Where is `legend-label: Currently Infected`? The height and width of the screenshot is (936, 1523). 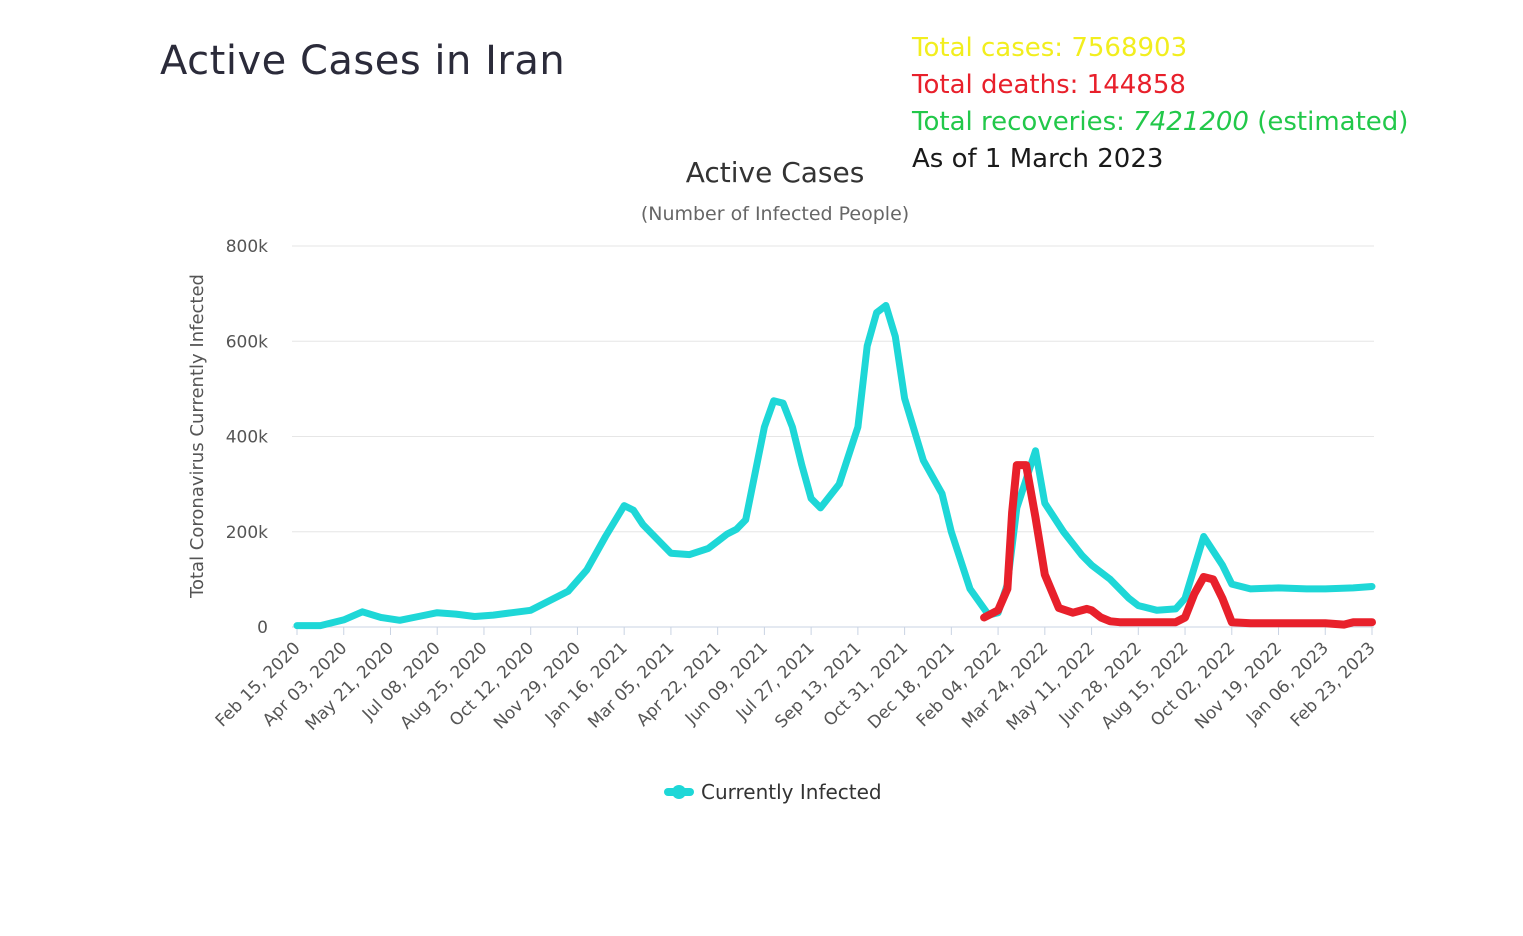
legend-label: Currently Infected is located at coordinates (791, 792).